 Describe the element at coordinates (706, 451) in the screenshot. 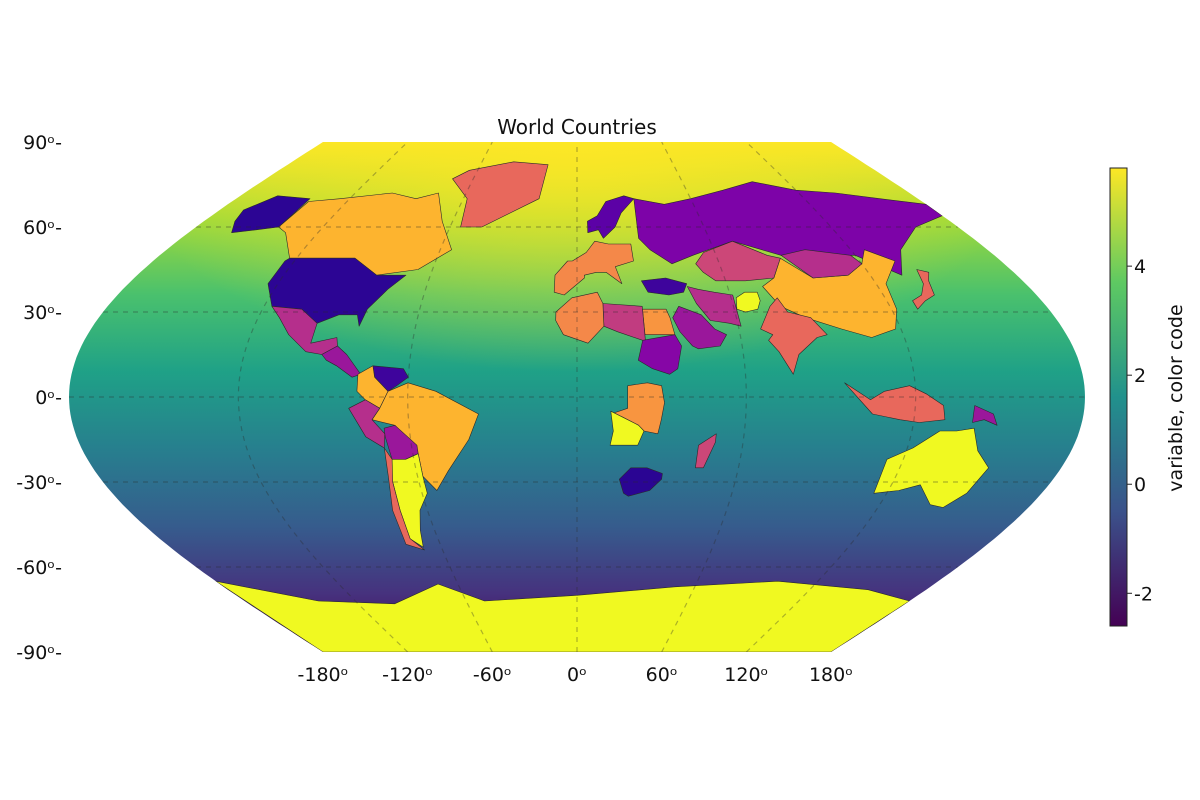

I see `country-madagascar` at that location.